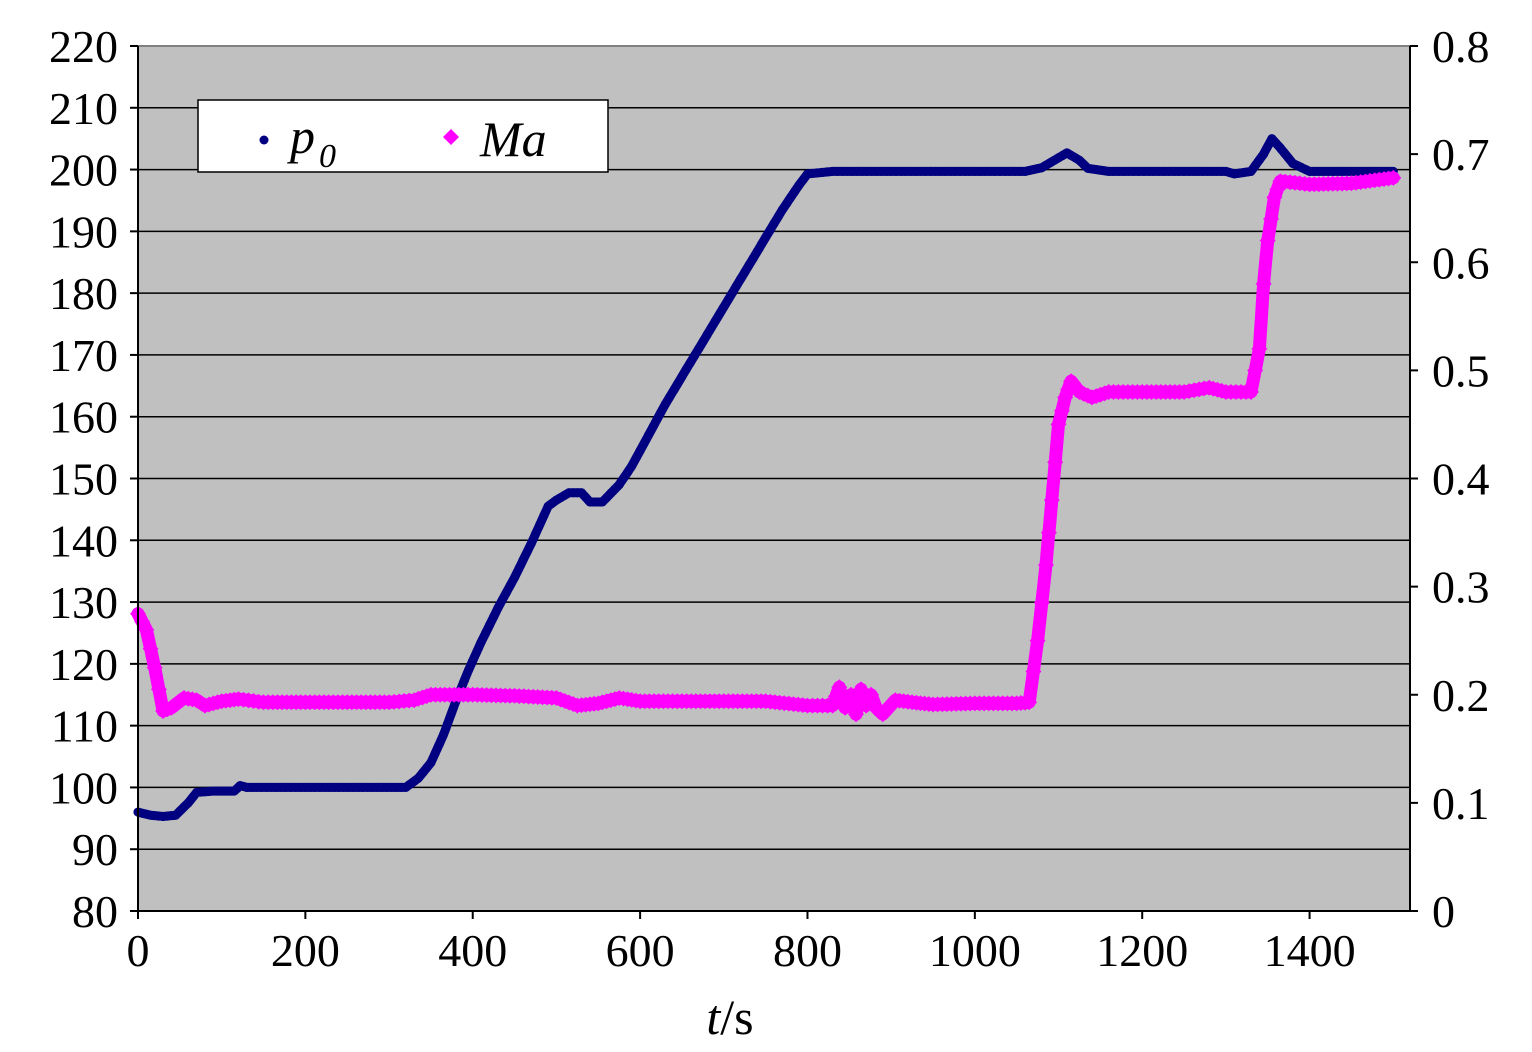  What do you see at coordinates (83, 108) in the screenshot?
I see `left-tick-label: 210` at bounding box center [83, 108].